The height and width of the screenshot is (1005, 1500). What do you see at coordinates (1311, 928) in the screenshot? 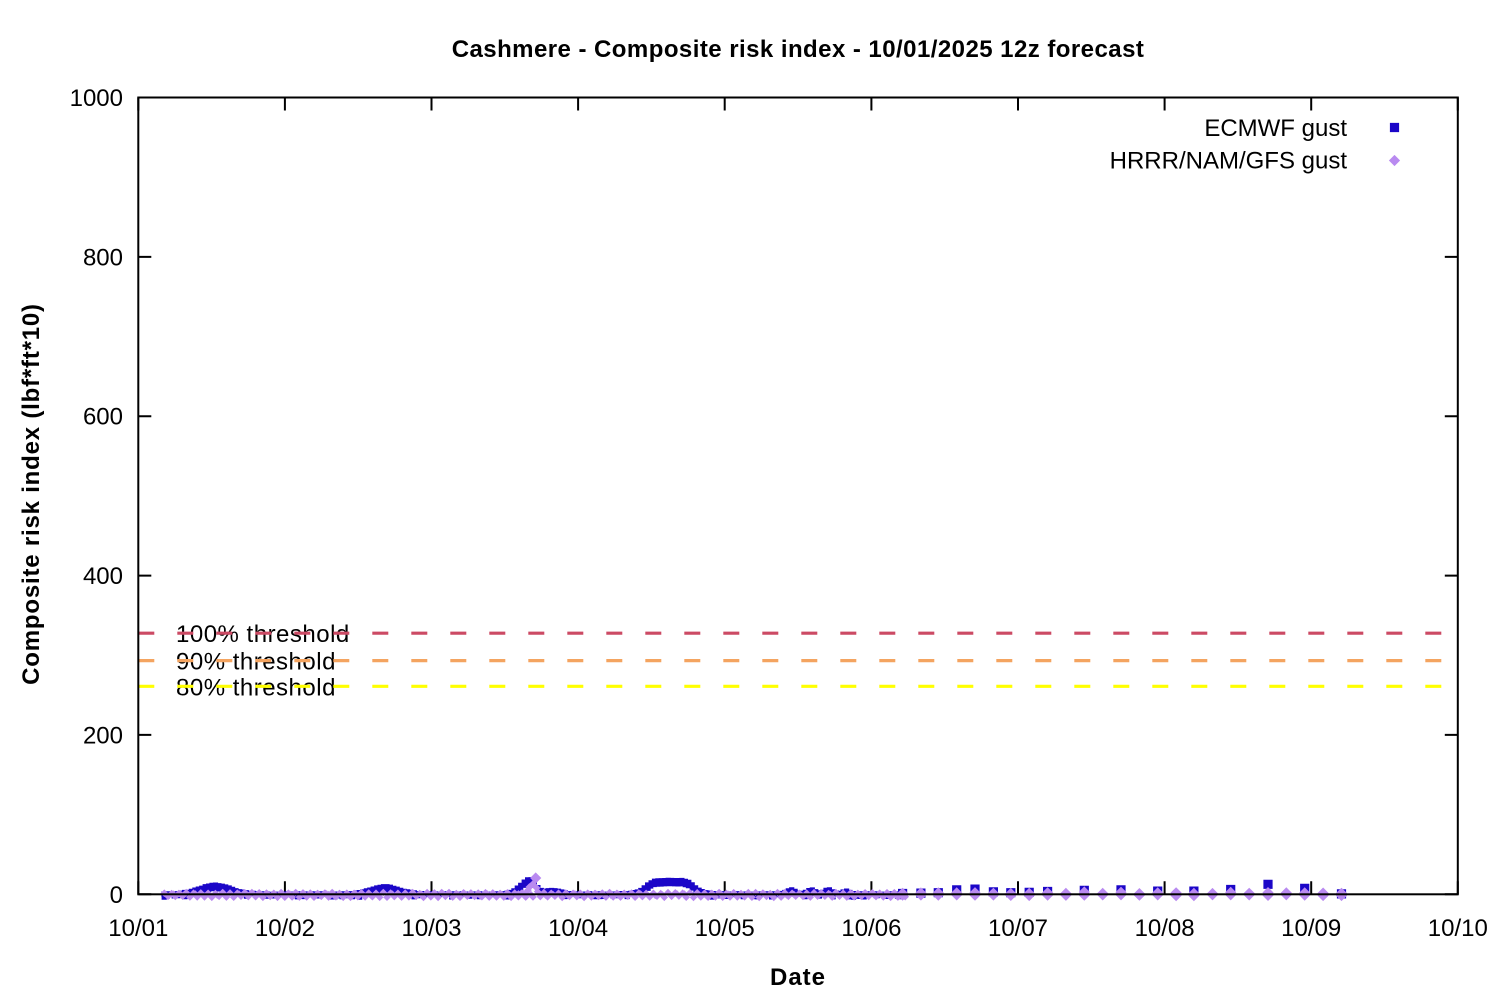
I see `svg-text: 10/09` at bounding box center [1311, 928].